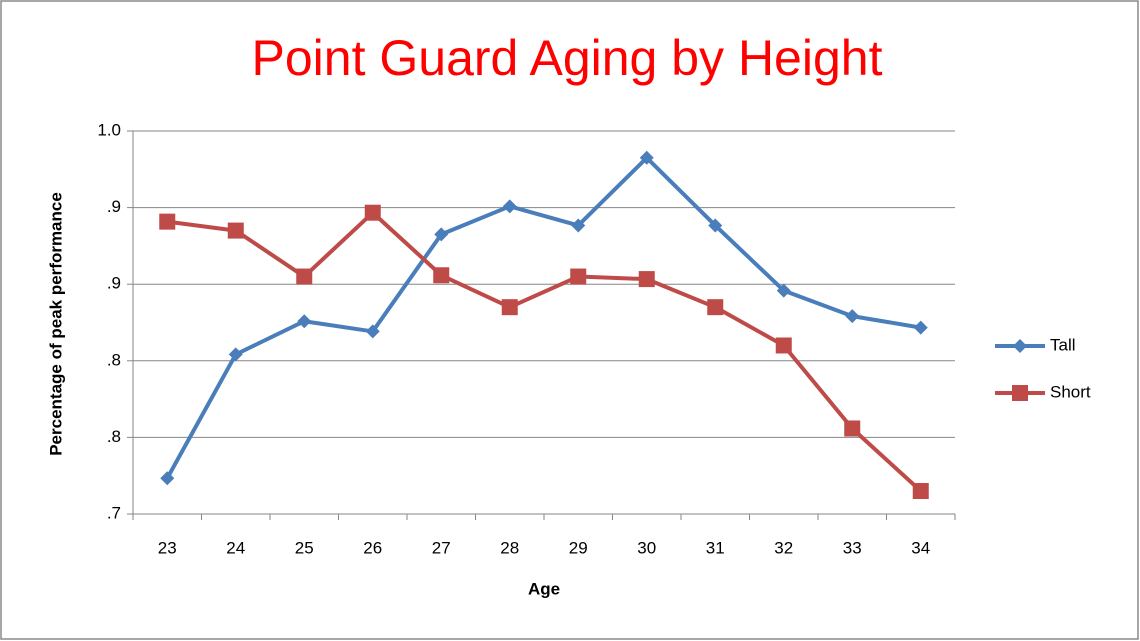  What do you see at coordinates (509, 547) in the screenshot?
I see `x-tick-label: 28` at bounding box center [509, 547].